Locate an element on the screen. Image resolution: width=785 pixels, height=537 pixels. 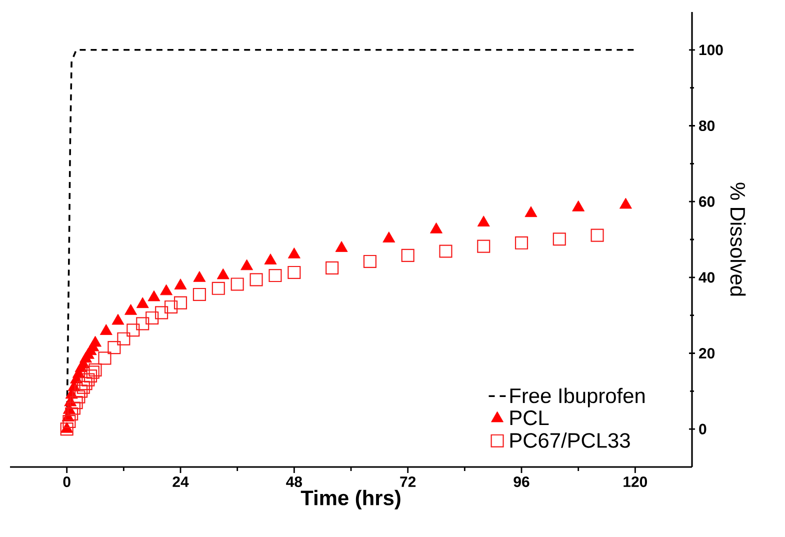
legend-label: PC67/PCL33 is located at coordinates (570, 440).